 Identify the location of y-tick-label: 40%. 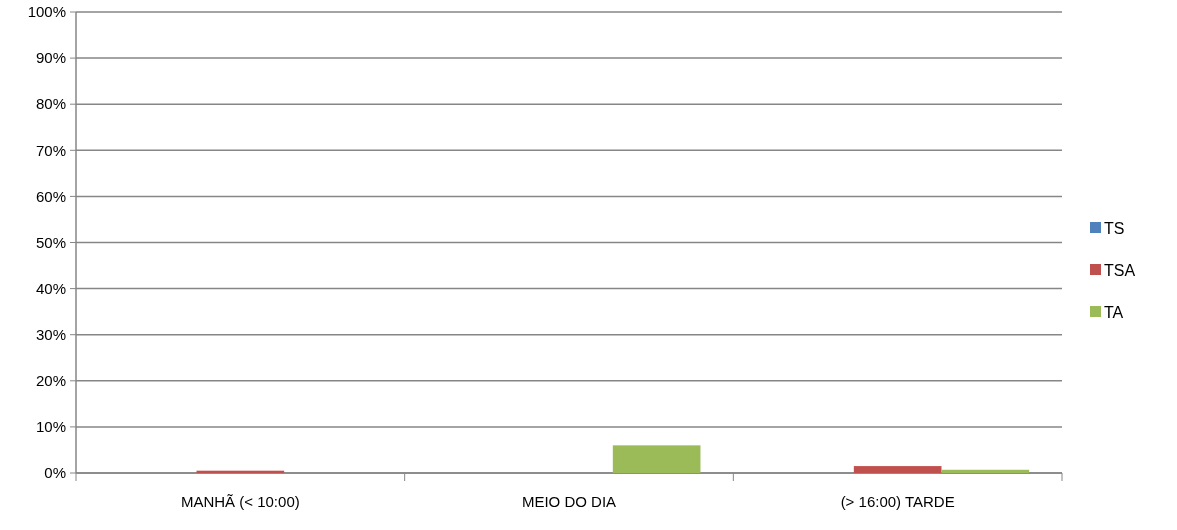
(50, 288).